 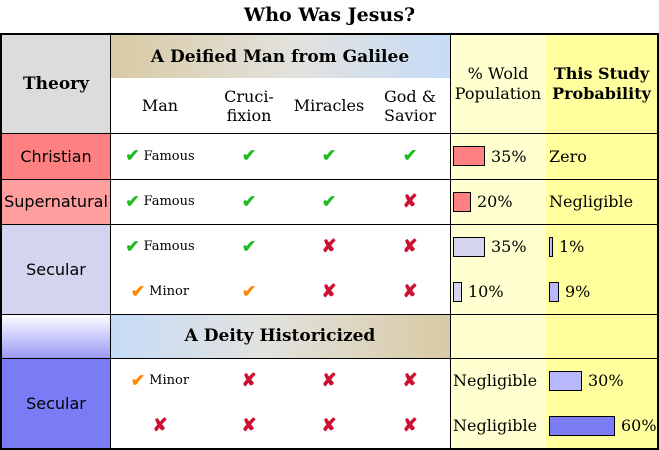 What do you see at coordinates (329, 15) in the screenshot?
I see `page-title: Who Was Jesus?` at bounding box center [329, 15].